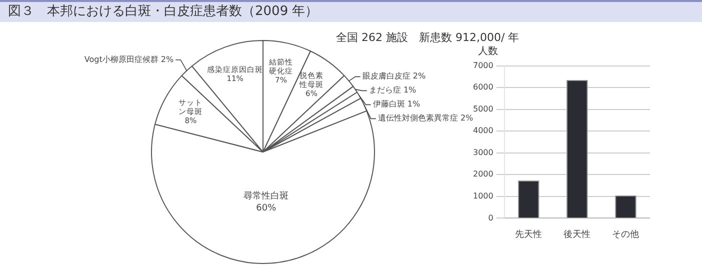  What do you see at coordinates (396, 104) in the screenshot?
I see `slice-label: 伊藤白斑 1%` at bounding box center [396, 104].